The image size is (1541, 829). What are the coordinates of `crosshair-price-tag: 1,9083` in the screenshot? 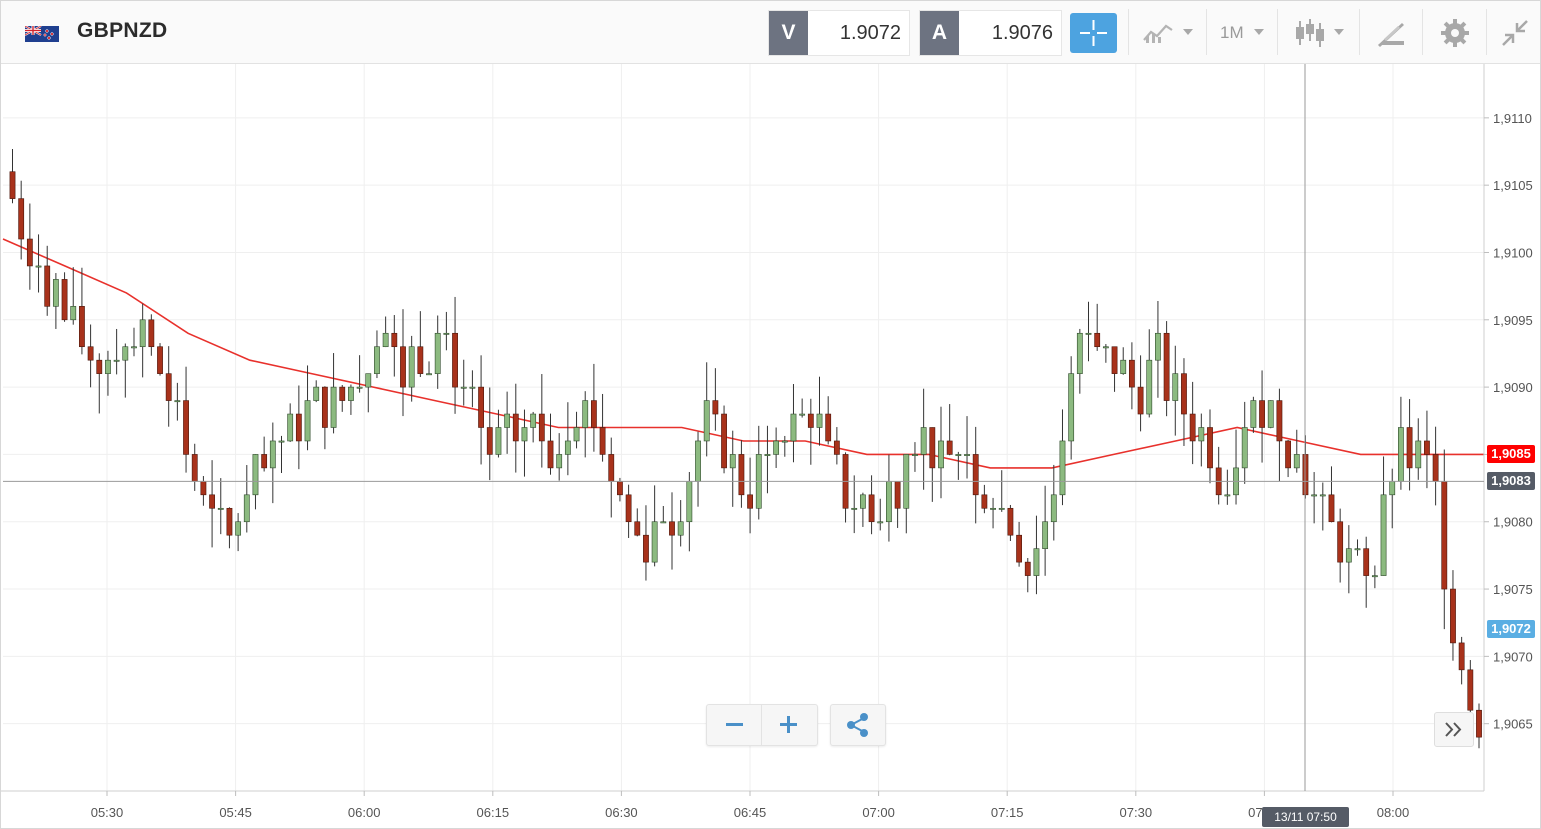 It's located at (1511, 481).